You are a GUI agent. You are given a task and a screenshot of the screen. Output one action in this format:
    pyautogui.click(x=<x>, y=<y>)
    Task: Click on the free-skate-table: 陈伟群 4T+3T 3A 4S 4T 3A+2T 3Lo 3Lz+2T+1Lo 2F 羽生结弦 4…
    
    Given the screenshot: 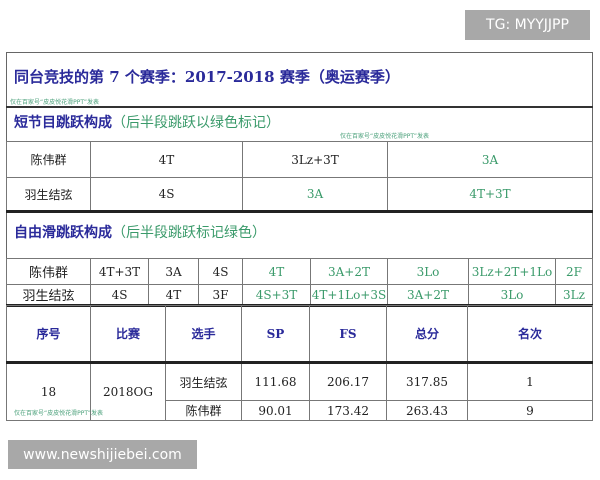 What is the action you would take?
    pyautogui.click(x=299, y=282)
    